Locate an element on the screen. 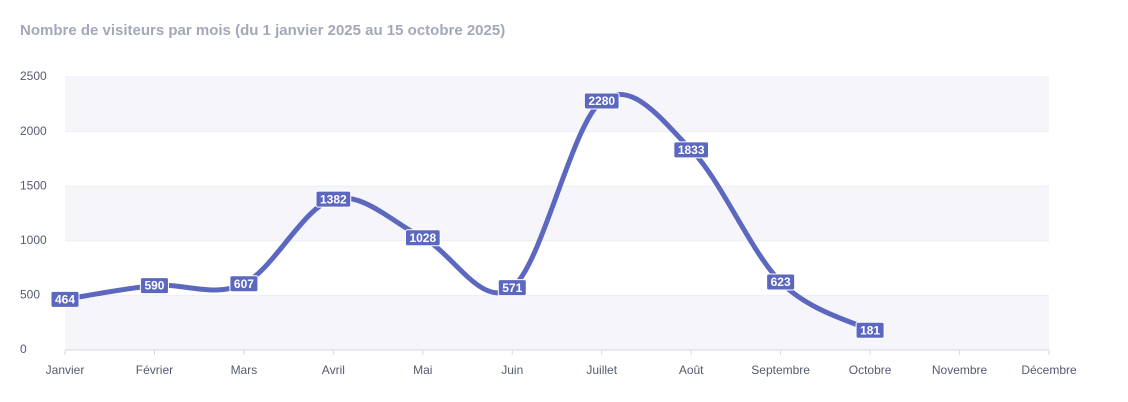 The width and height of the screenshot is (1128, 402). y-tick-label: 2500 is located at coordinates (33, 76).